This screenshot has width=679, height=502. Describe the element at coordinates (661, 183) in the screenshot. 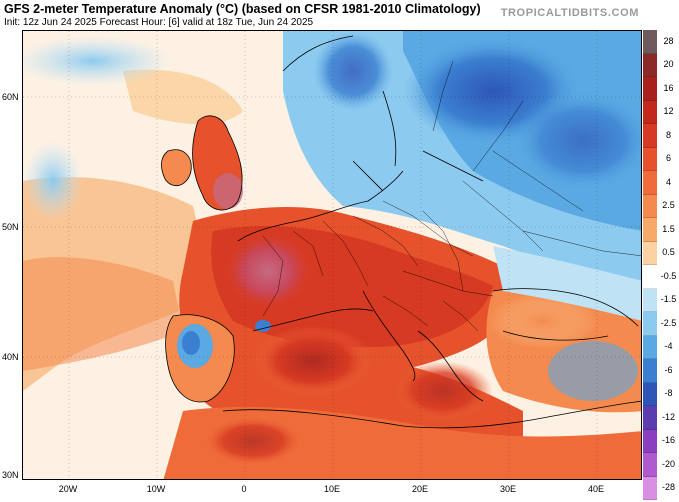

I see `colorbar-level: 4` at that location.